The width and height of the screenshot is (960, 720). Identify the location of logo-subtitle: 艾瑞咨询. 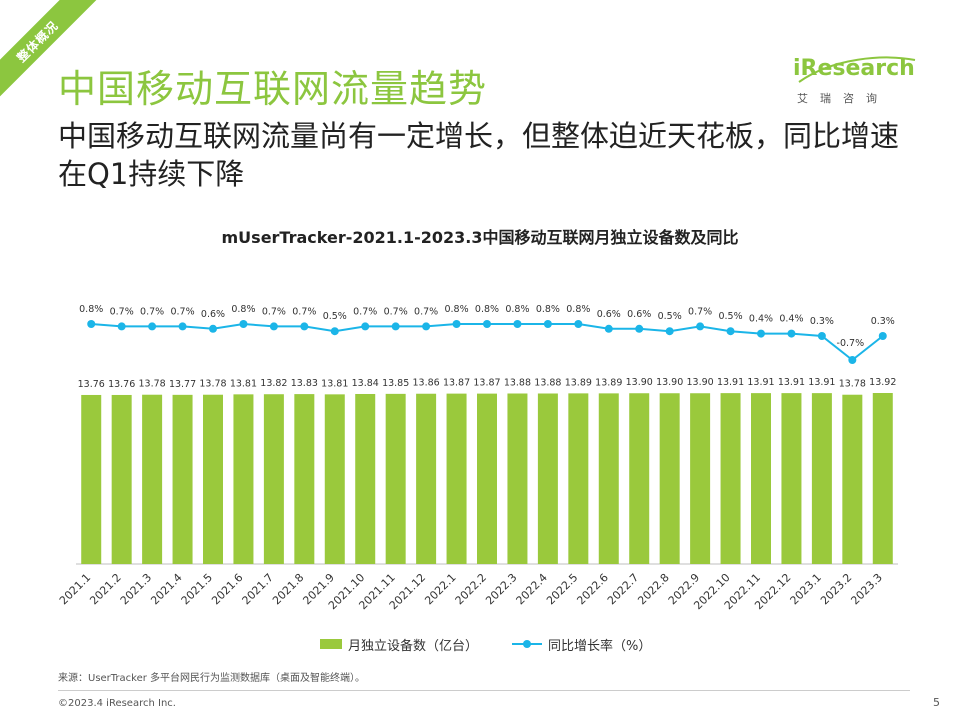
(843, 98).